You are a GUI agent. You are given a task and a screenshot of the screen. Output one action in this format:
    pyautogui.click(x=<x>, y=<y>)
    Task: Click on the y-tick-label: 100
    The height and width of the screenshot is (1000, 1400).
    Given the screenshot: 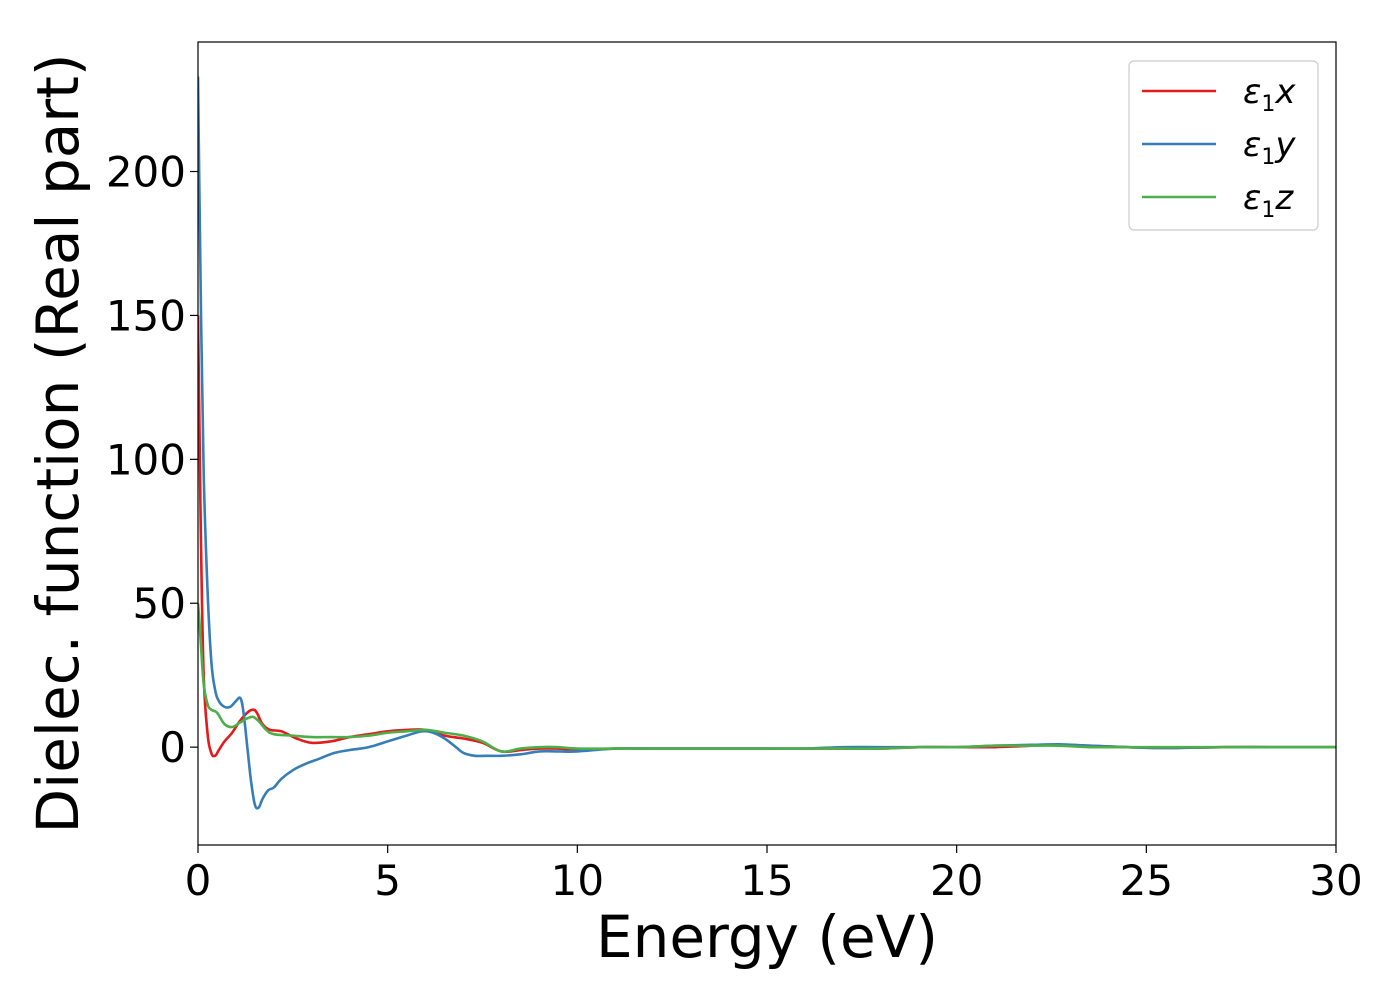 What is the action you would take?
    pyautogui.click(x=146, y=459)
    